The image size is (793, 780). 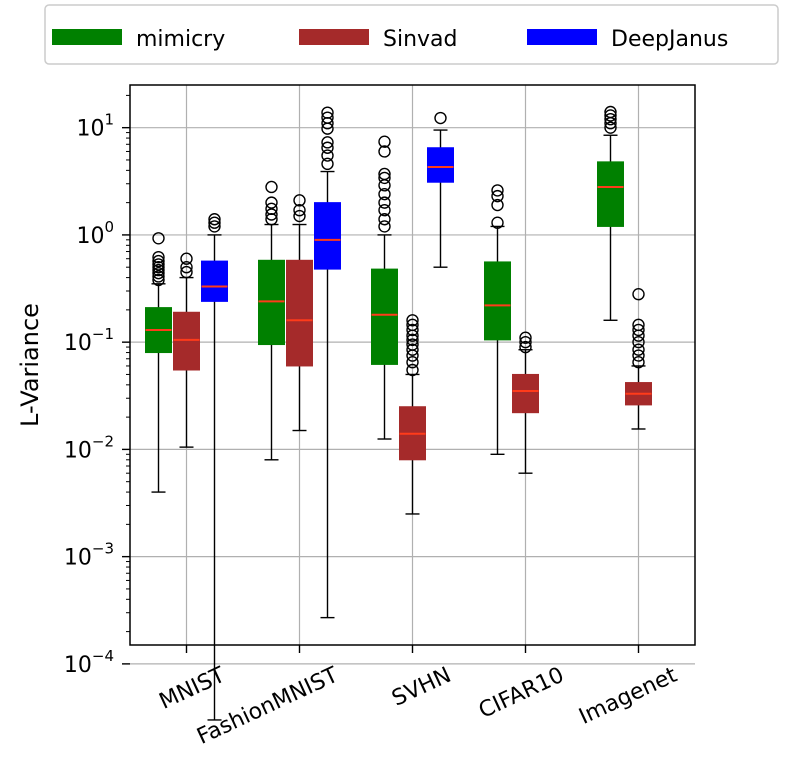 I want to click on y-tick-label-exponent: 0, so click(x=109, y=227).